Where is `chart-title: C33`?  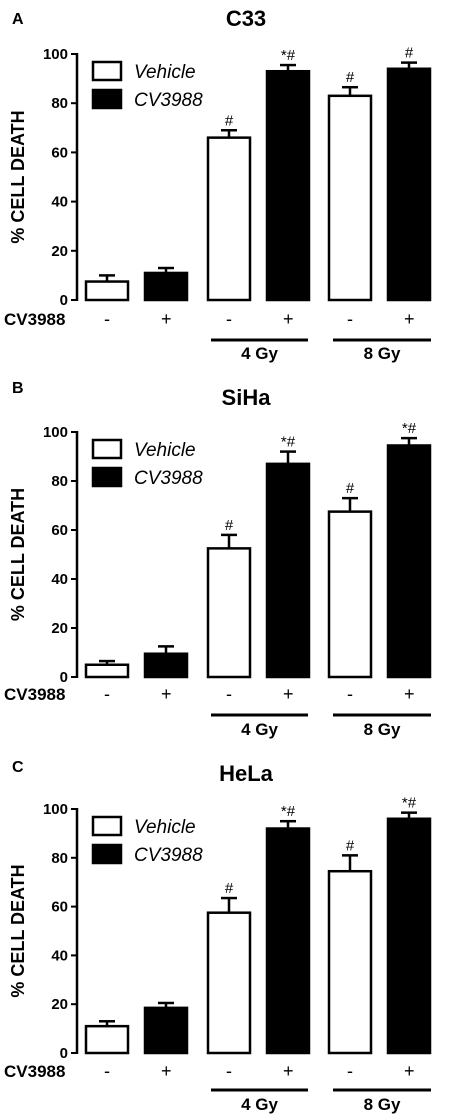
chart-title: C33 is located at coordinates (246, 18).